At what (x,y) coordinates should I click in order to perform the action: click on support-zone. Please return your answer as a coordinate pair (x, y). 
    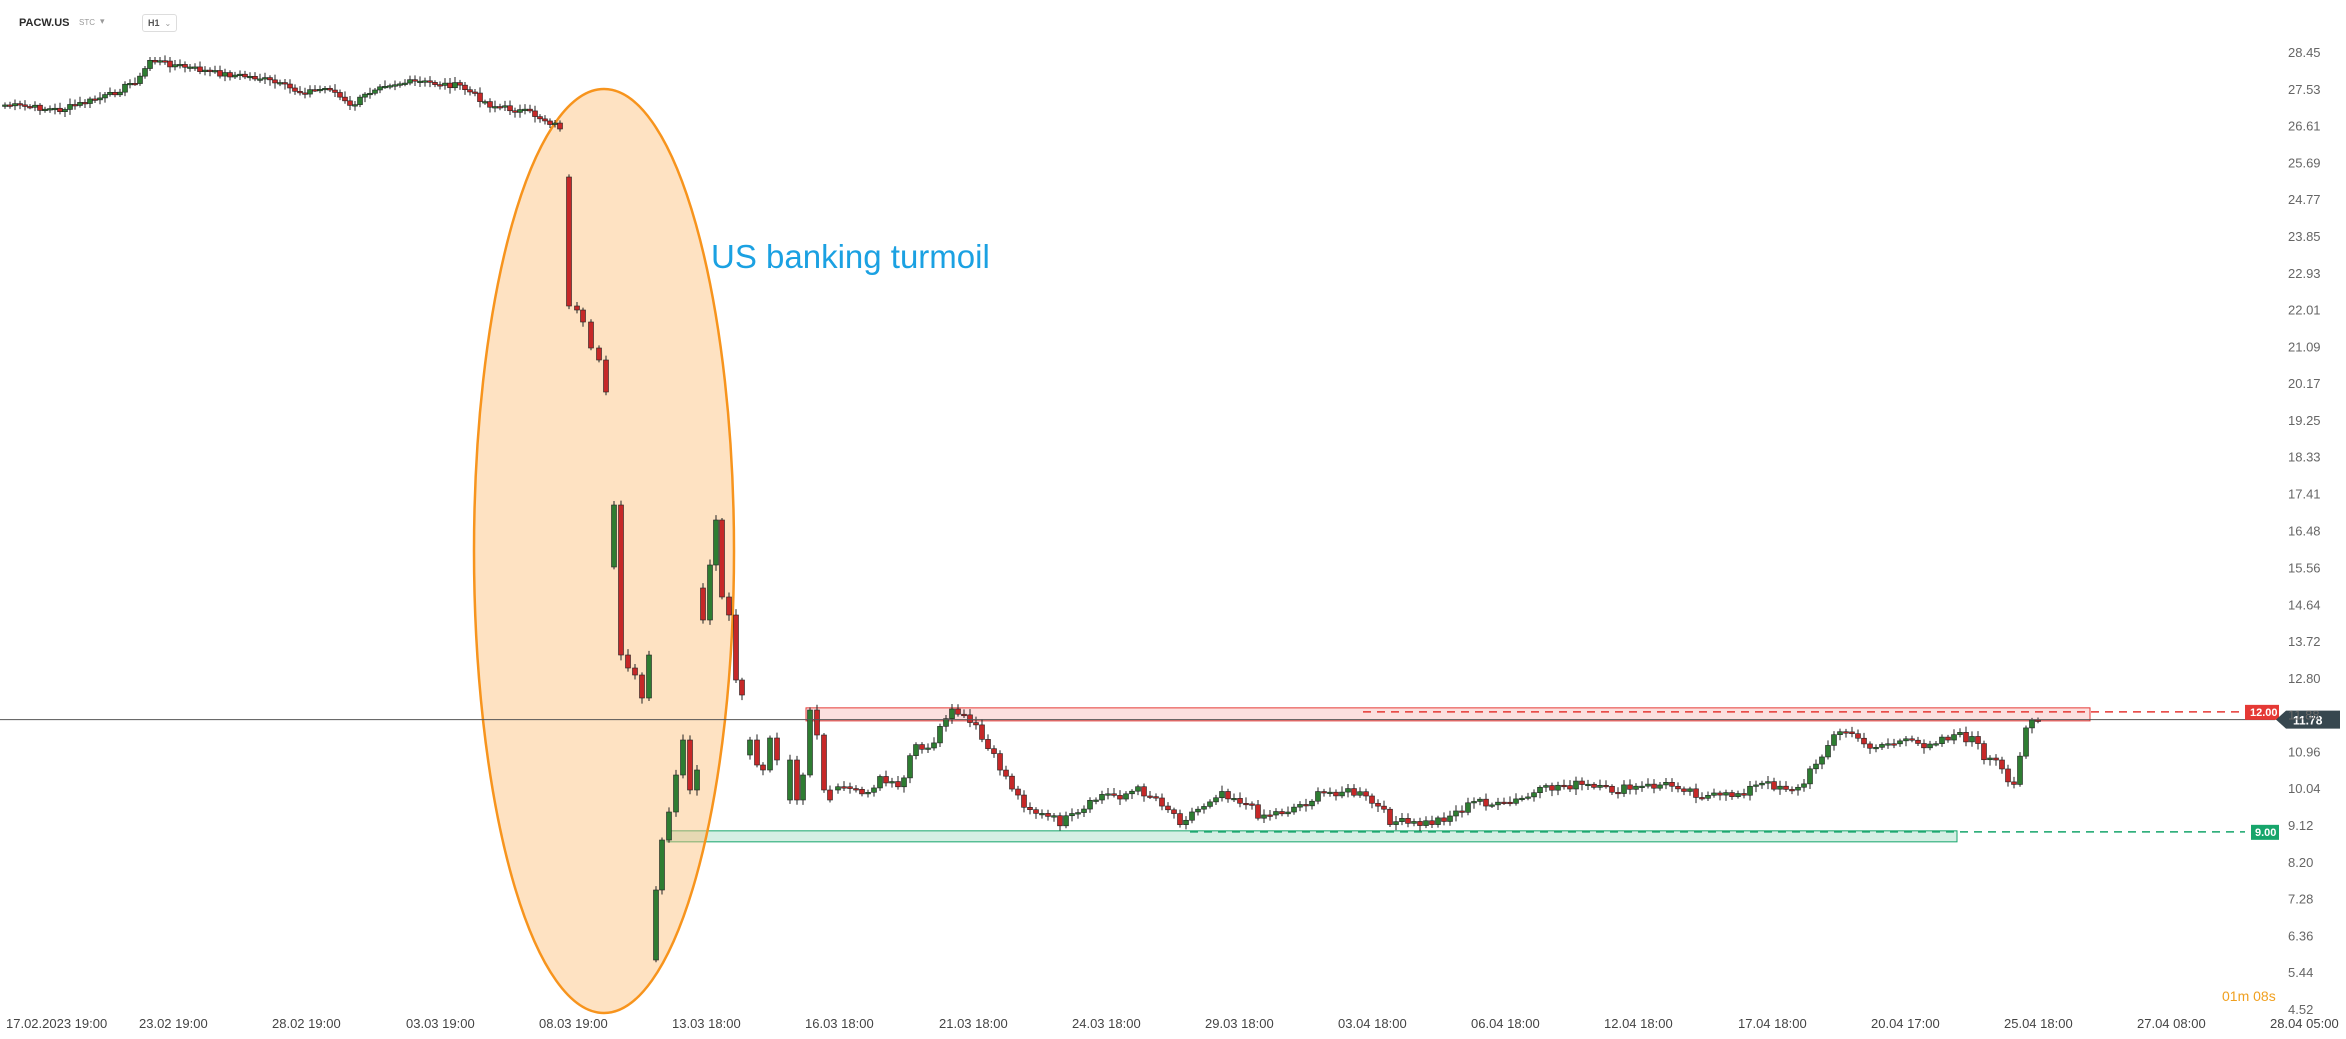
    Looking at the image, I should click on (1312, 836).